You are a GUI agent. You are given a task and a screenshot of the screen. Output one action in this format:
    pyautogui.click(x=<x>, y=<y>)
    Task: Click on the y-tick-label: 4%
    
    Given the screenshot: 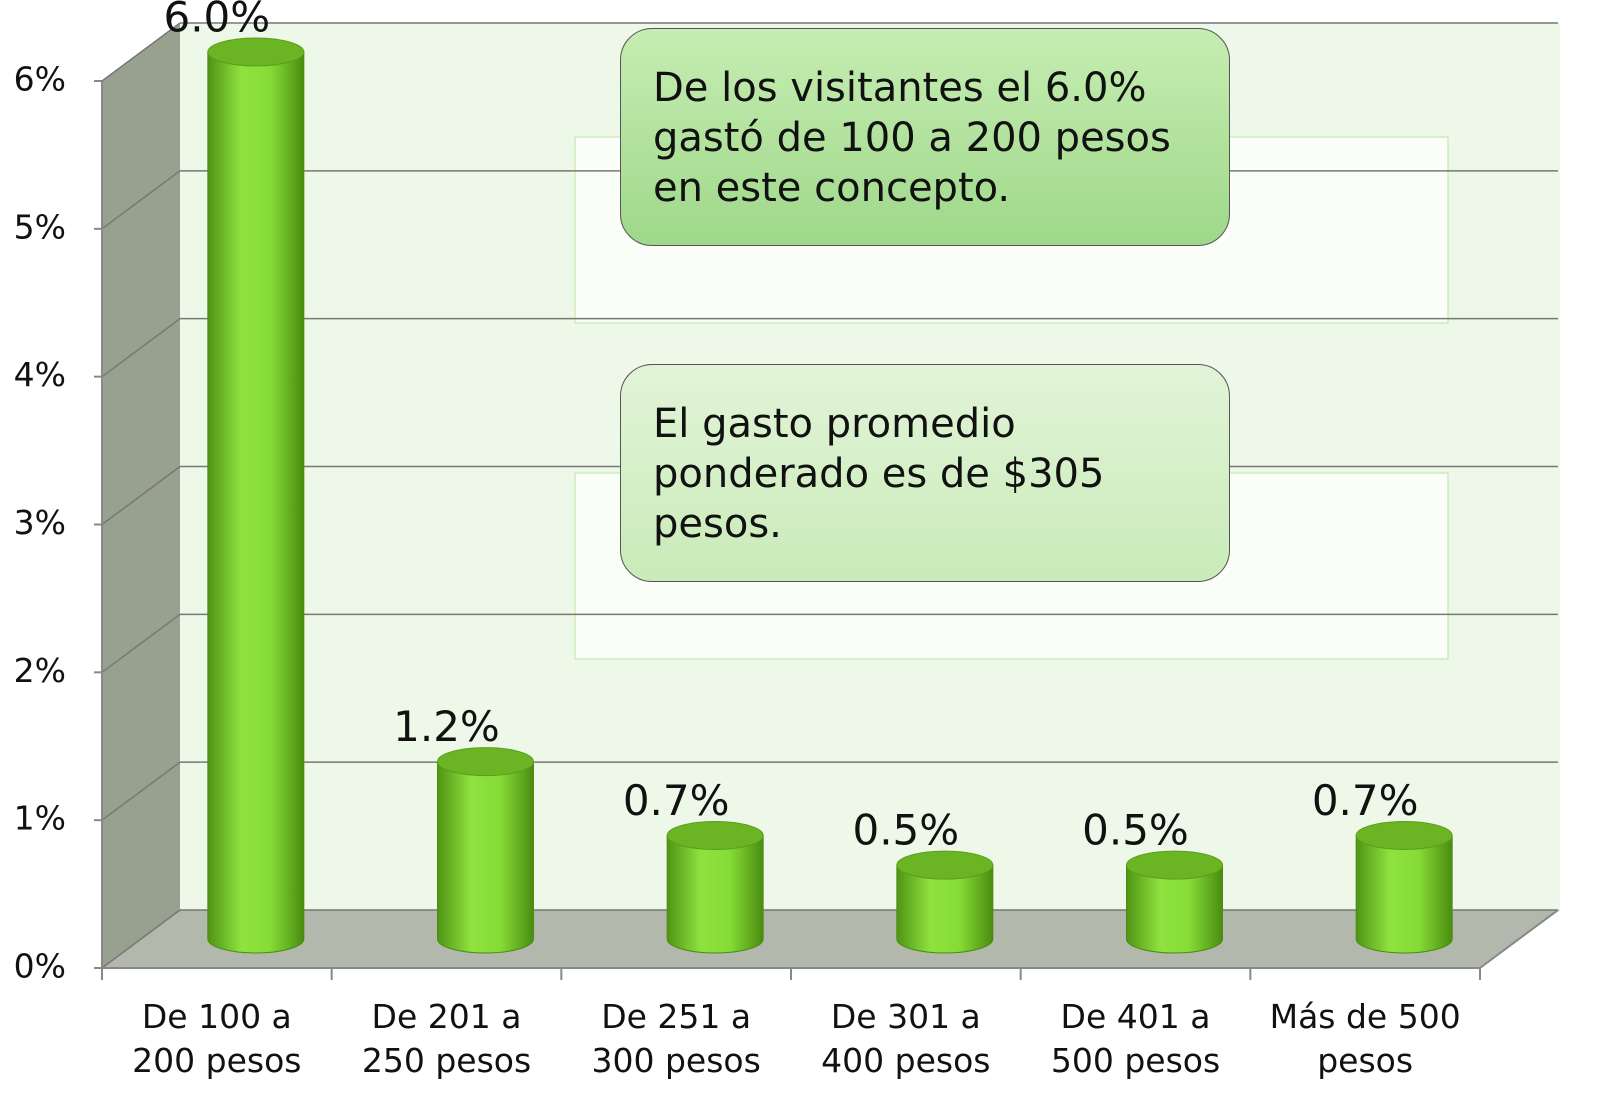 What is the action you would take?
    pyautogui.click(x=40, y=374)
    